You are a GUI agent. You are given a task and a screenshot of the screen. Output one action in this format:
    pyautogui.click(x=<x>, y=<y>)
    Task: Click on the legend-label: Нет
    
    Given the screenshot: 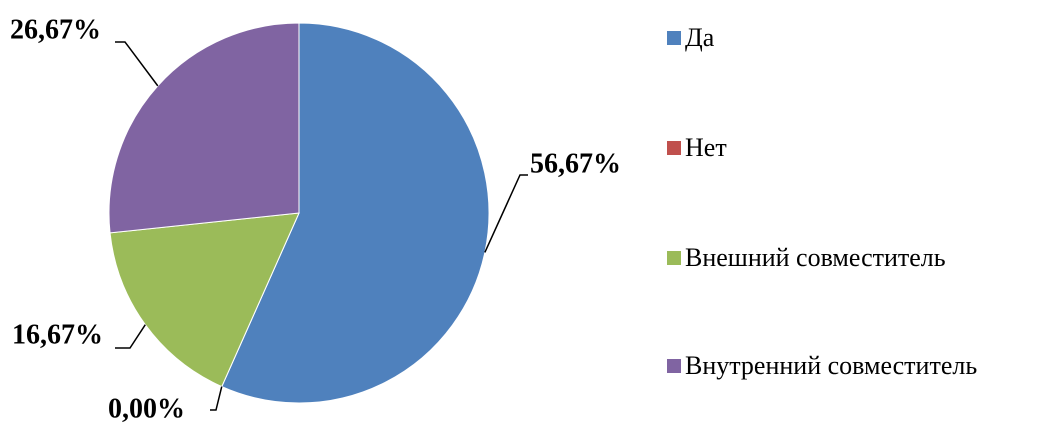 What is the action you would take?
    pyautogui.click(x=706, y=147)
    